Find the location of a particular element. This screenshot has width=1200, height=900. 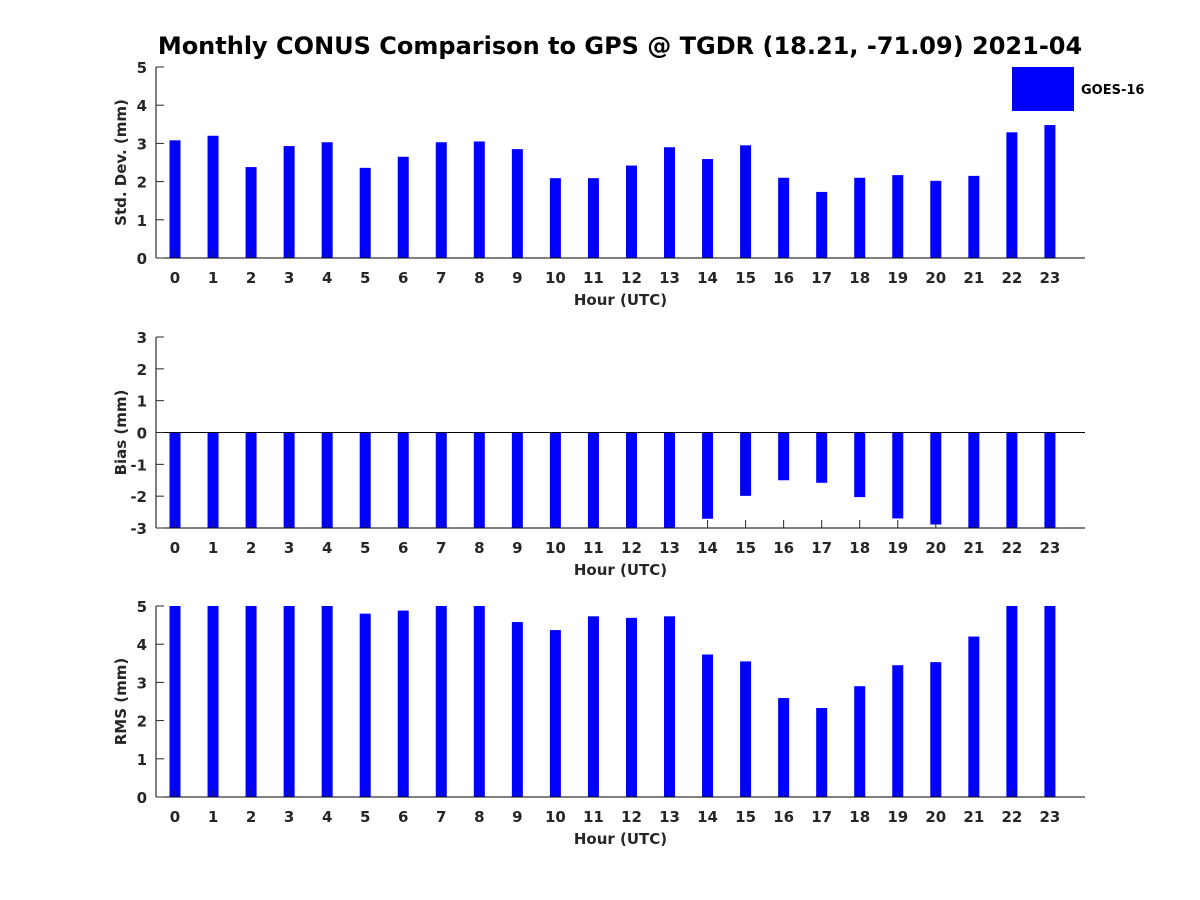

std-dev-x-tick-13: 13 is located at coordinates (669, 278).